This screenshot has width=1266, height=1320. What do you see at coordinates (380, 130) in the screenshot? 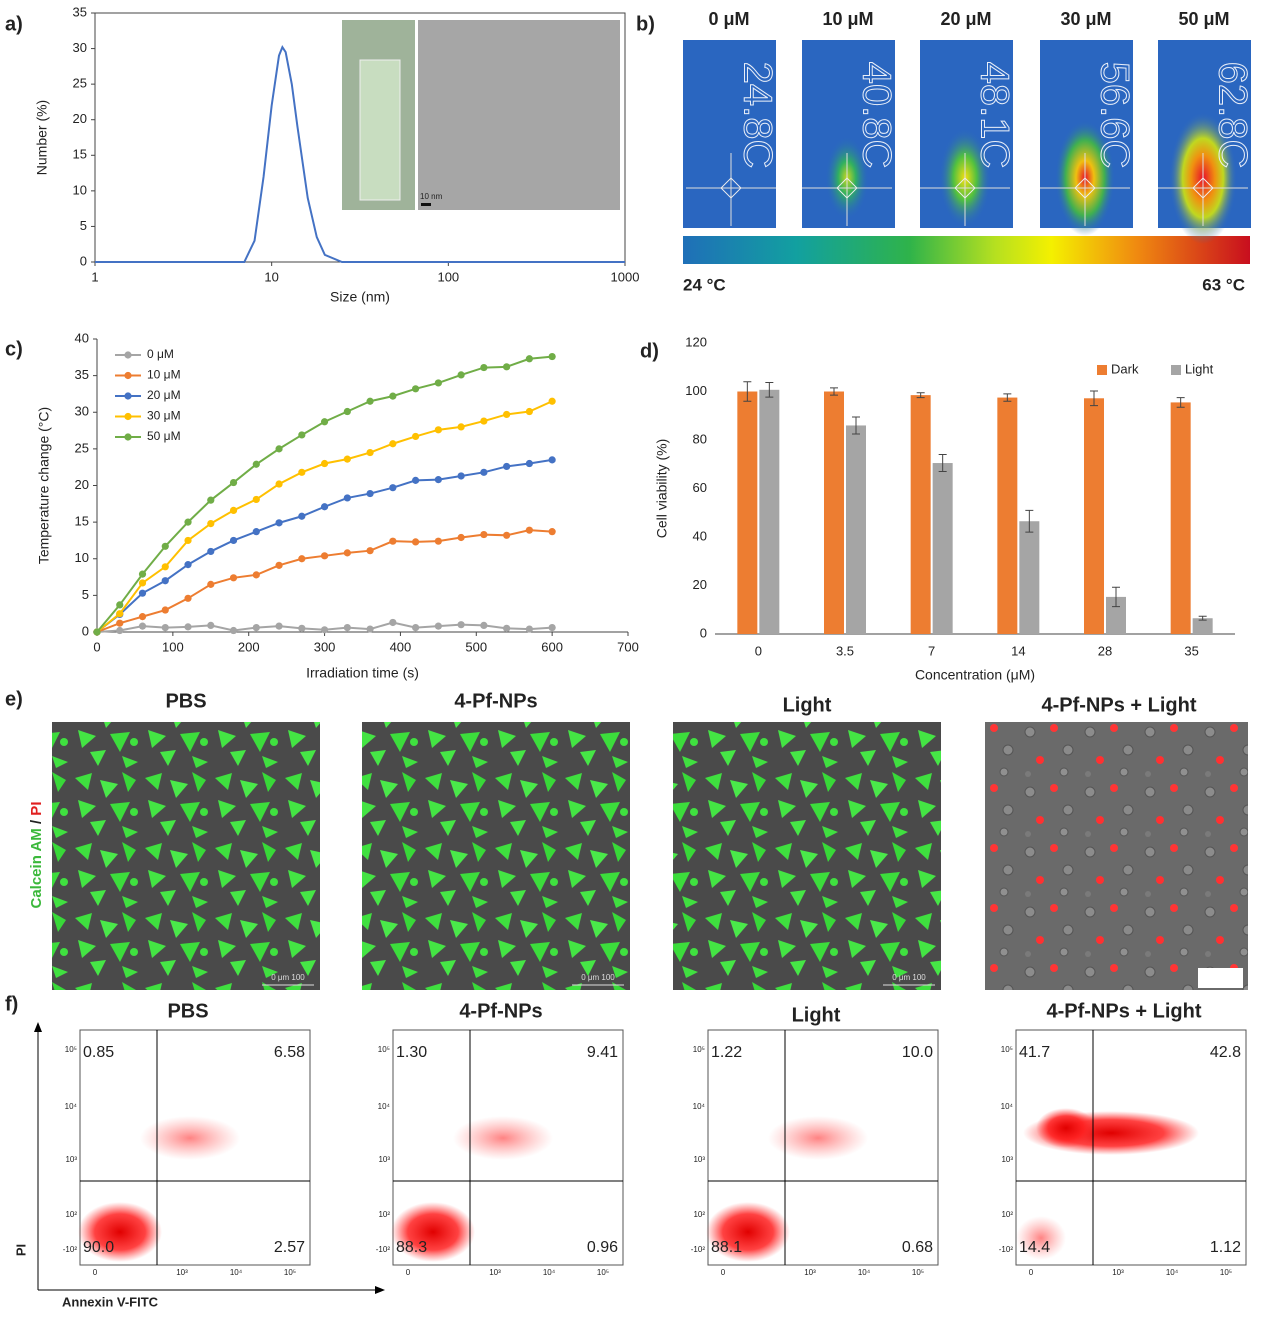
I see `vial` at bounding box center [380, 130].